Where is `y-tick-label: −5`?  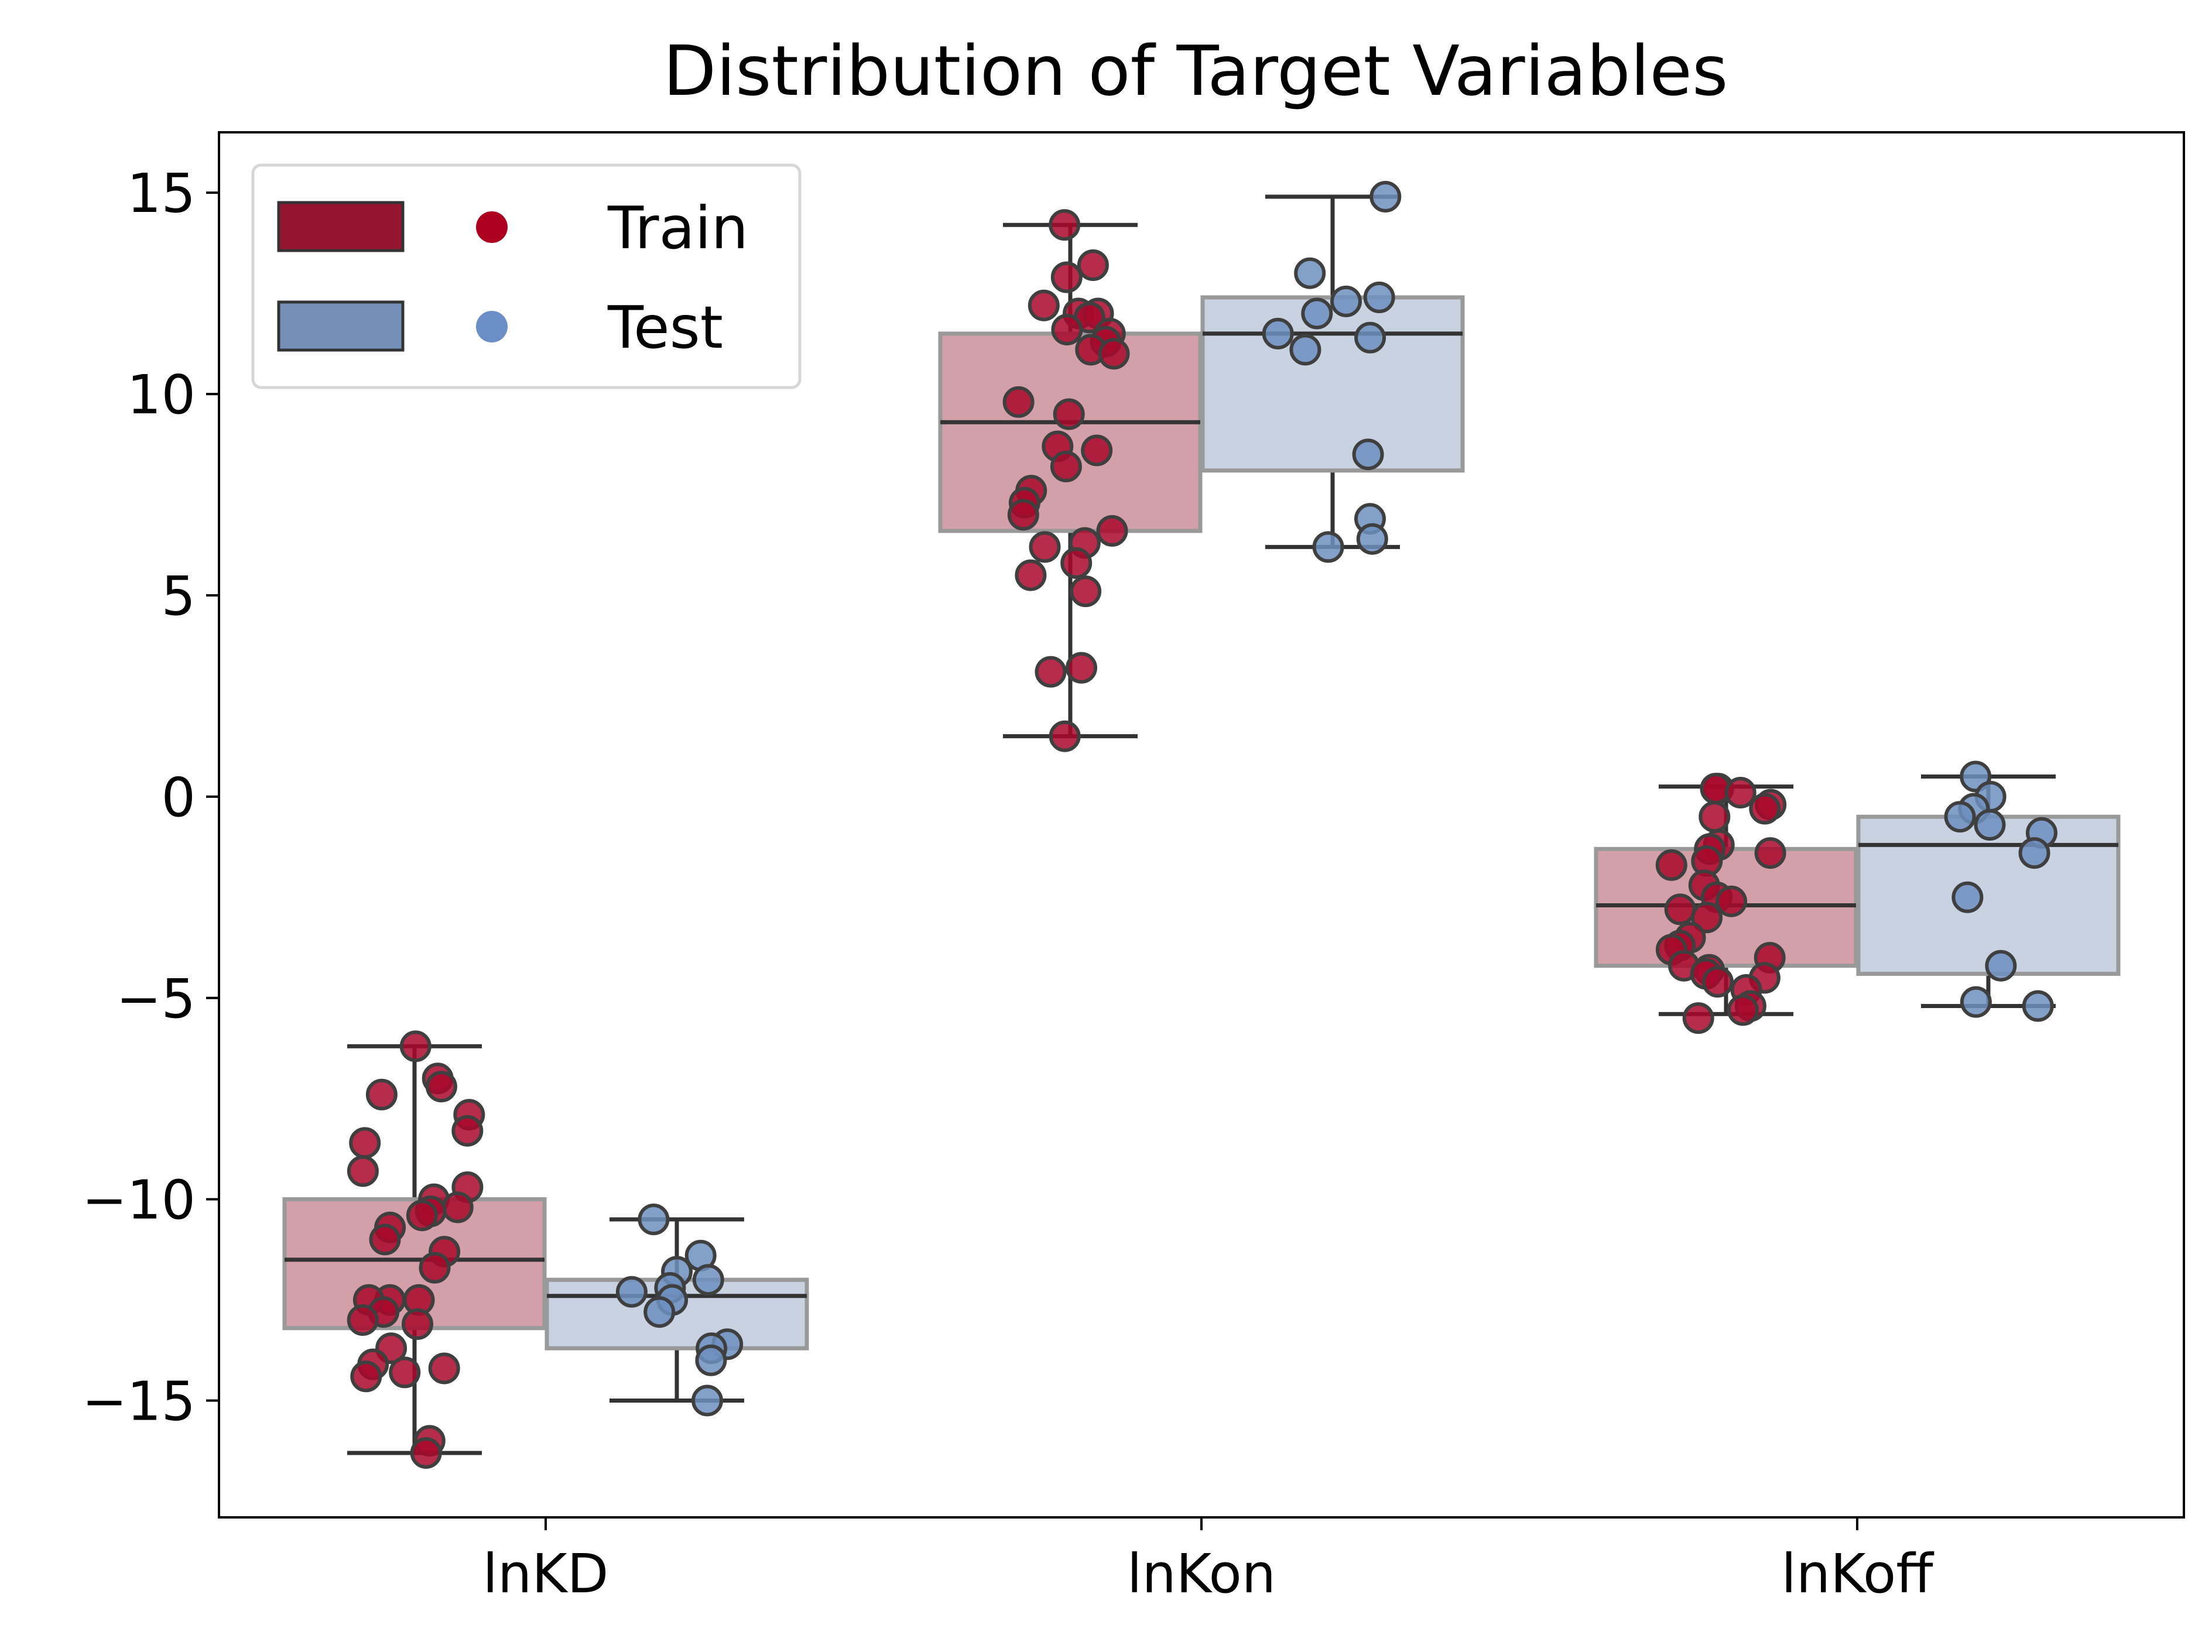 y-tick-label: −5 is located at coordinates (156, 999).